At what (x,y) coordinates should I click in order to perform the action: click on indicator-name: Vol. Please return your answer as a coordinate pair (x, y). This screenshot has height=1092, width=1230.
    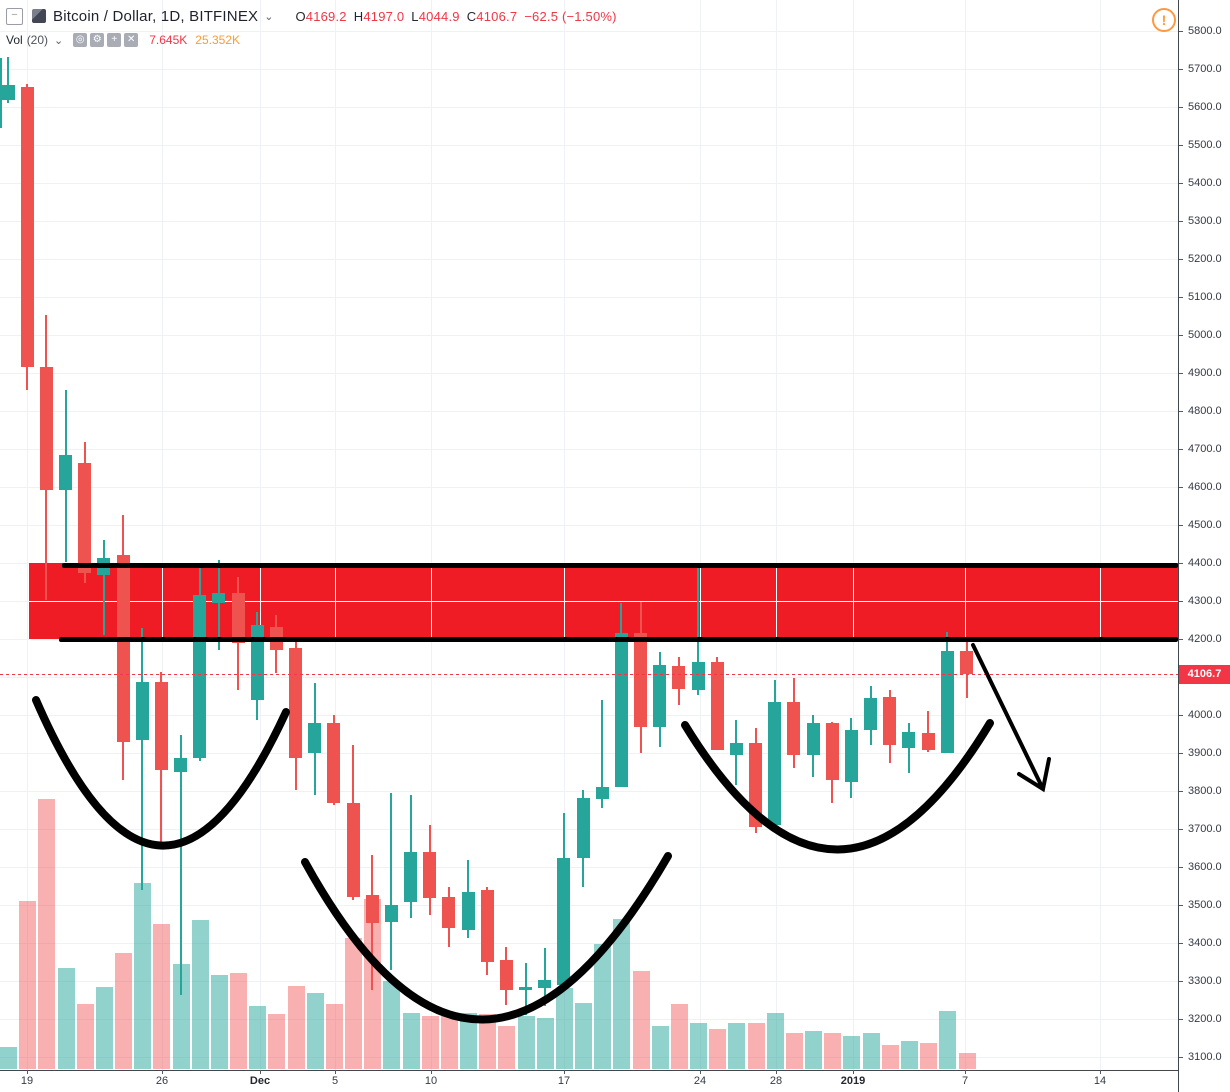
    Looking at the image, I should click on (14, 40).